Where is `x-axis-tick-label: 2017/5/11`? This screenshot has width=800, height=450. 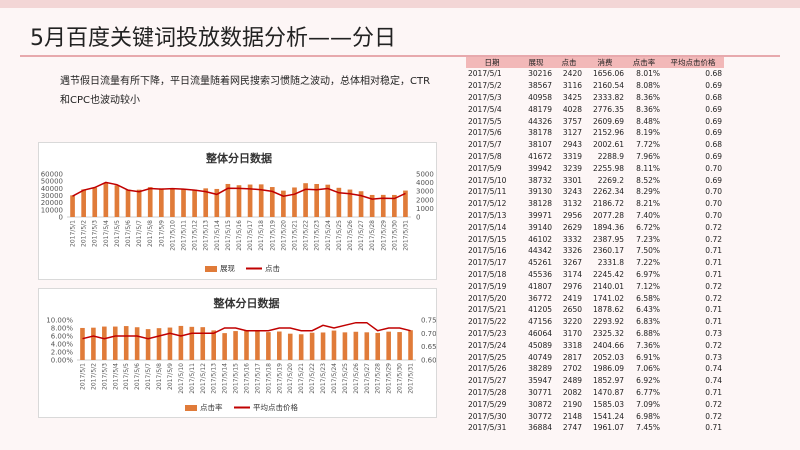
x-axis-tick-label: 2017/5/11 is located at coordinates (192, 378).